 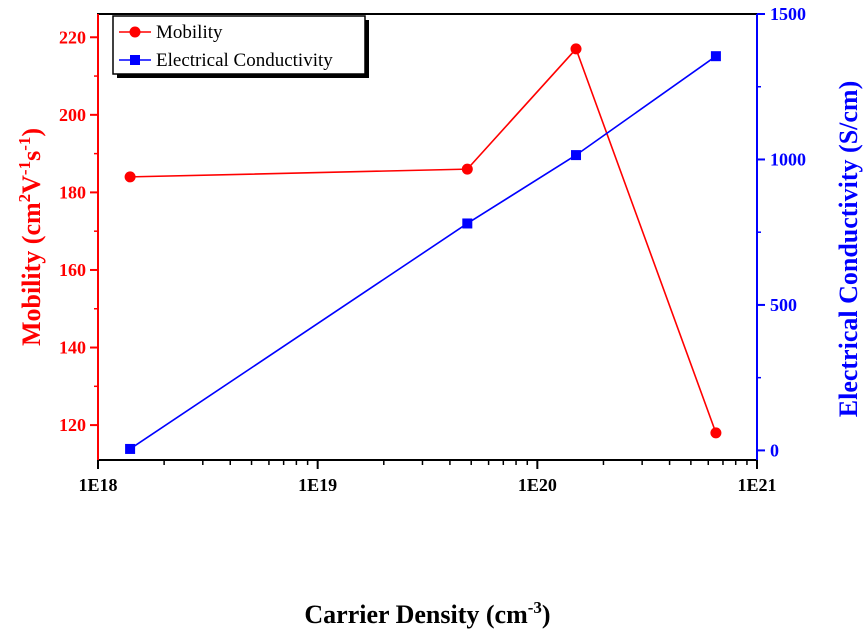 I want to click on x-tick-label: 1E20, so click(x=537, y=485).